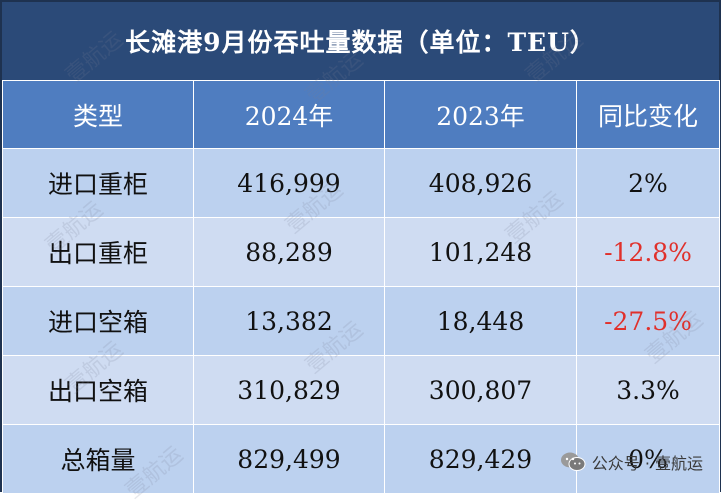 This screenshot has width=721, height=504. I want to click on table-row: 进口空箱 13,382 18,448 -27.5%, so click(361, 321).